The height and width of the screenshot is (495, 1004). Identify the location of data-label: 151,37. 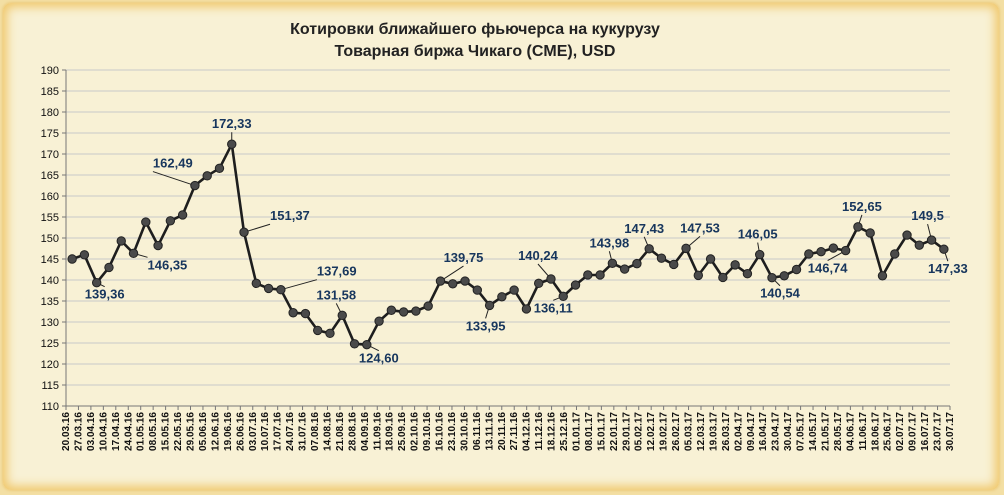
(290, 215).